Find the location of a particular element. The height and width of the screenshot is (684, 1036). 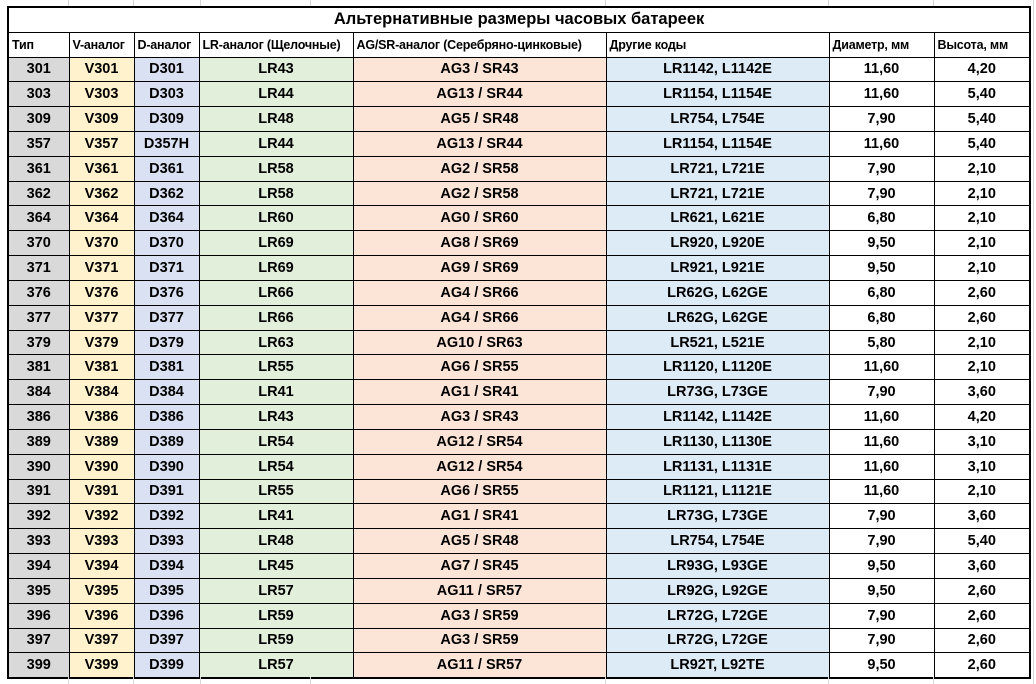

table-cell: 394 is located at coordinates (38, 566).